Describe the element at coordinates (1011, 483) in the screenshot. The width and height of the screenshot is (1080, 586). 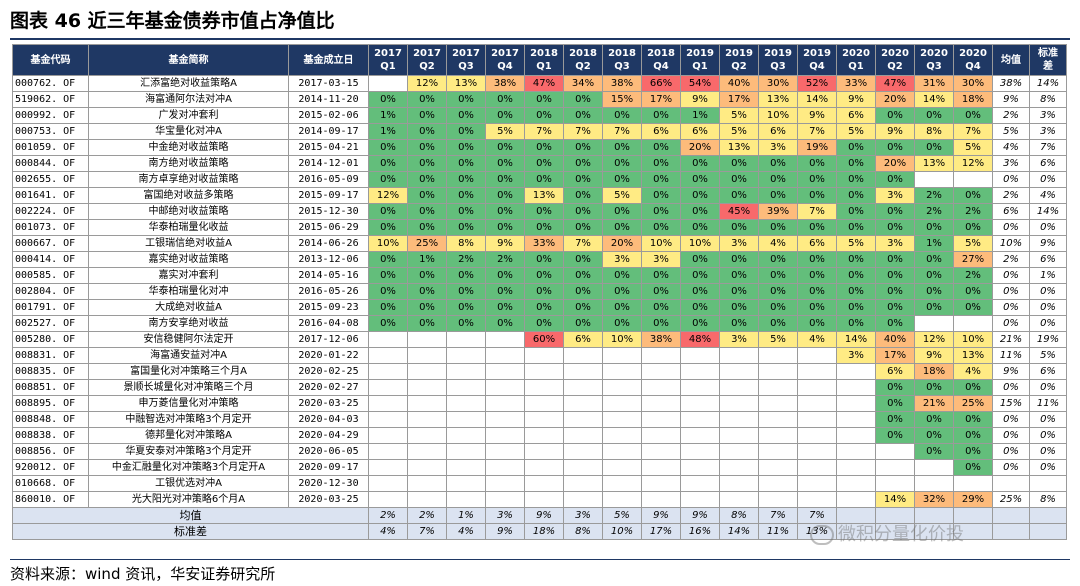
I see `row-mean` at that location.